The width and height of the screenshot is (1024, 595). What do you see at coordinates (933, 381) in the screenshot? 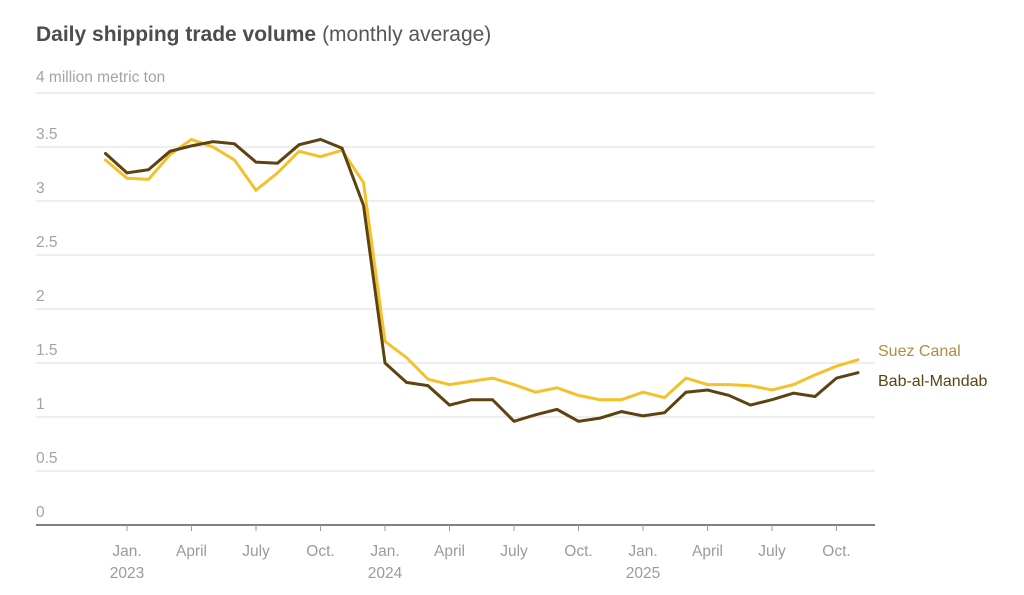
I see `series-label-bab-al-mandab: Bab-al-Mandab` at bounding box center [933, 381].